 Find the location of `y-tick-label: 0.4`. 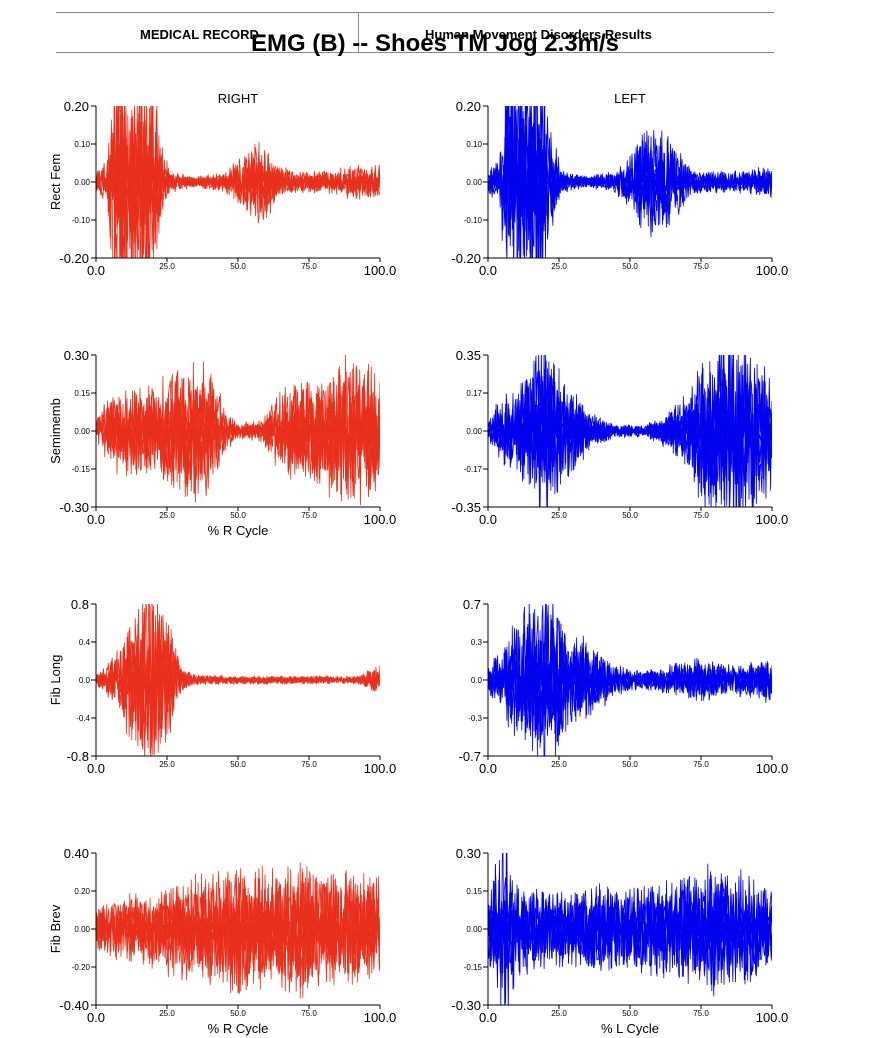

y-tick-label: 0.4 is located at coordinates (85, 642).